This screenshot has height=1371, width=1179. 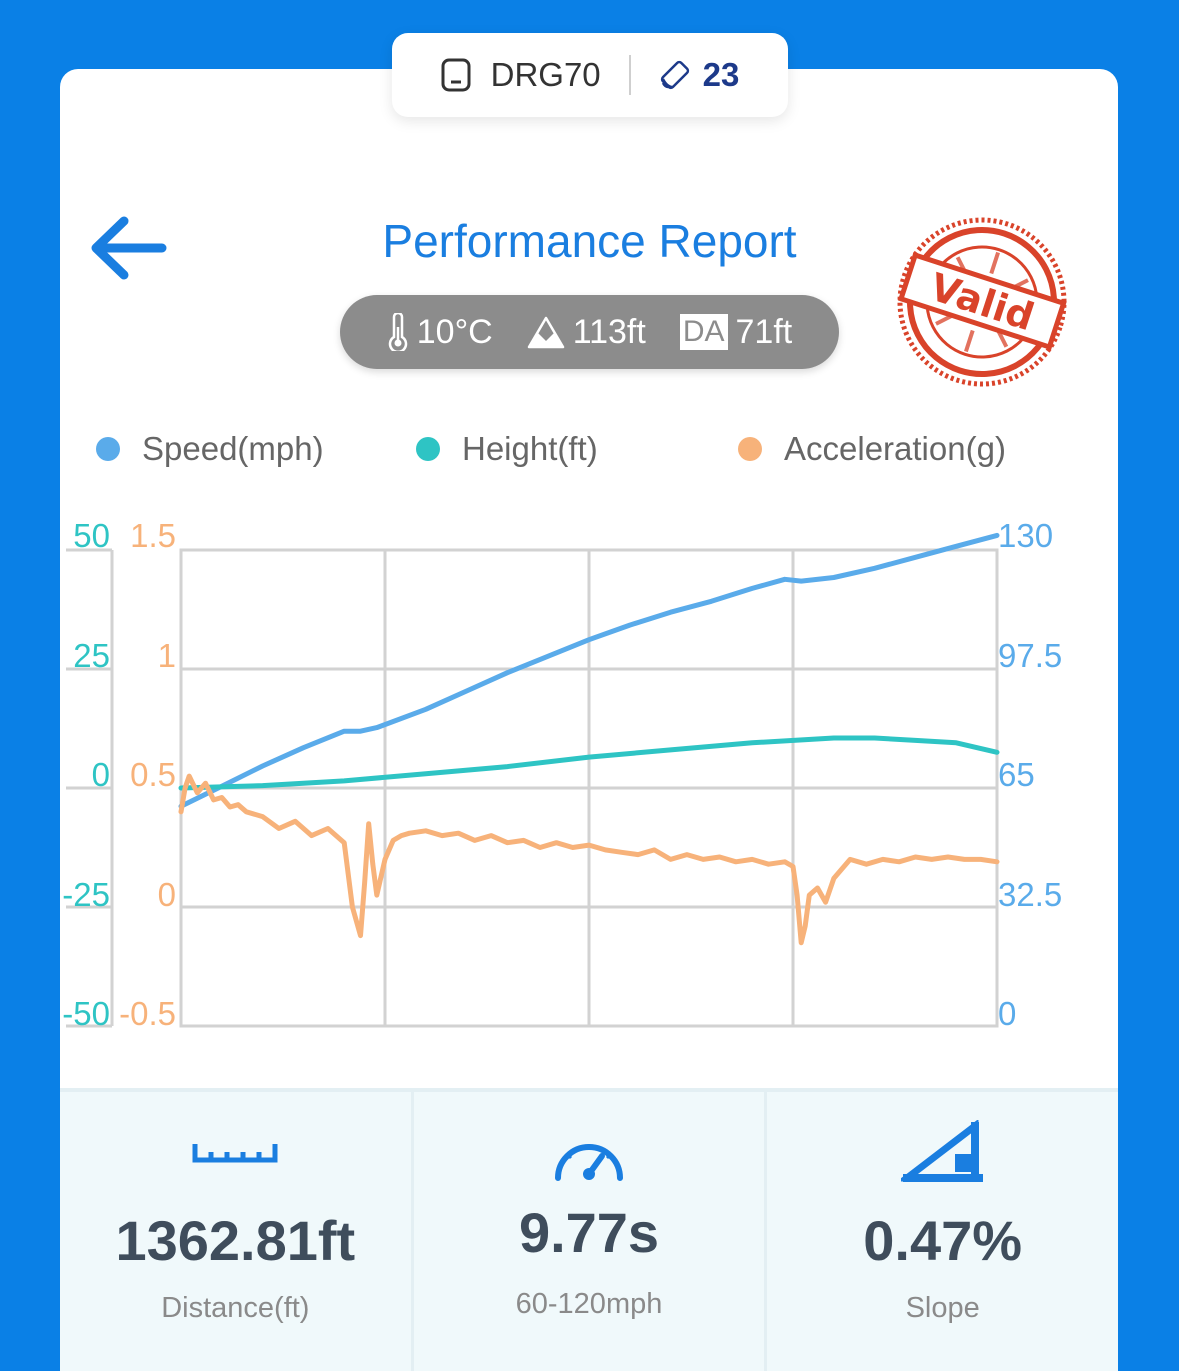 I want to click on stat-time: 9.77s 60-120mph, so click(x=591, y=1231).